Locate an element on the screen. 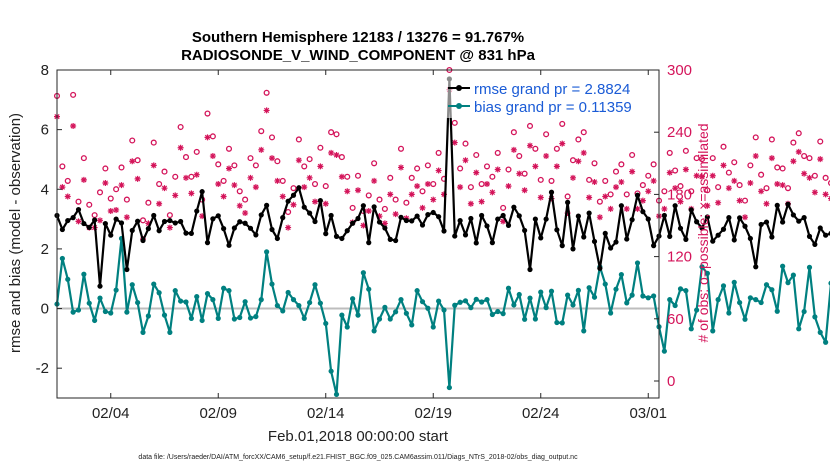 This screenshot has width=830, height=470. y-tick-label-right: 120 is located at coordinates (679, 257).